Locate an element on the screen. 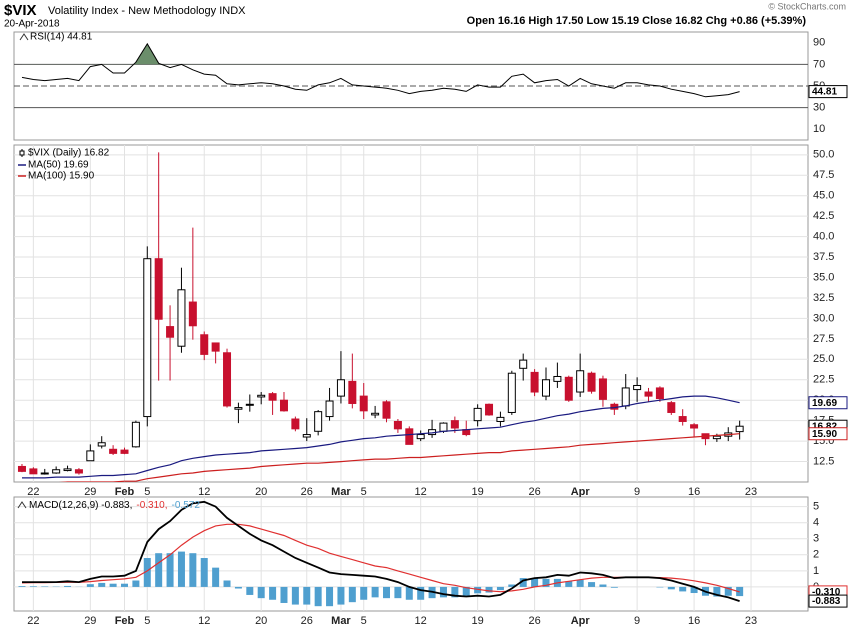 The height and width of the screenshot is (633, 850). legend-label: RSI(14) 44.81 is located at coordinates (61, 37).